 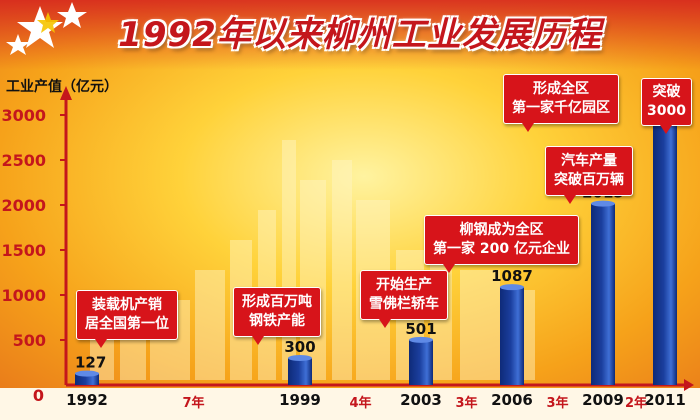 I want to click on callout-line: 装载机产销, so click(x=127, y=305).